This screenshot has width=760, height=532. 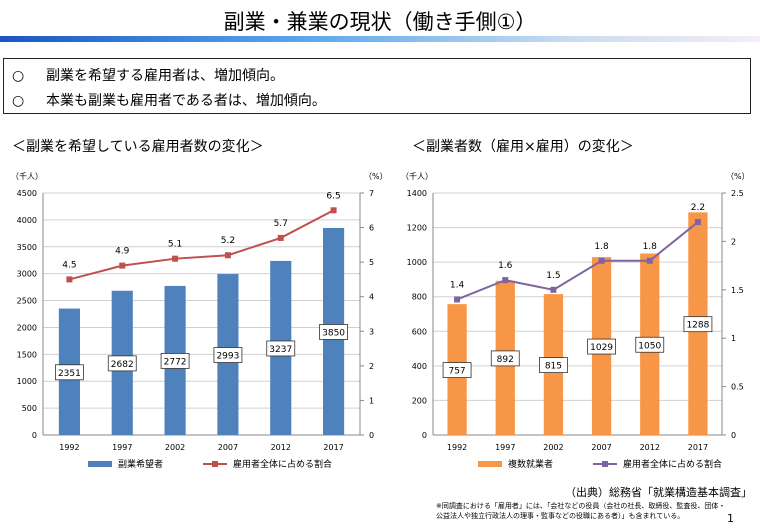 What do you see at coordinates (29, 408) in the screenshot?
I see `y-tick-label: 500` at bounding box center [29, 408].